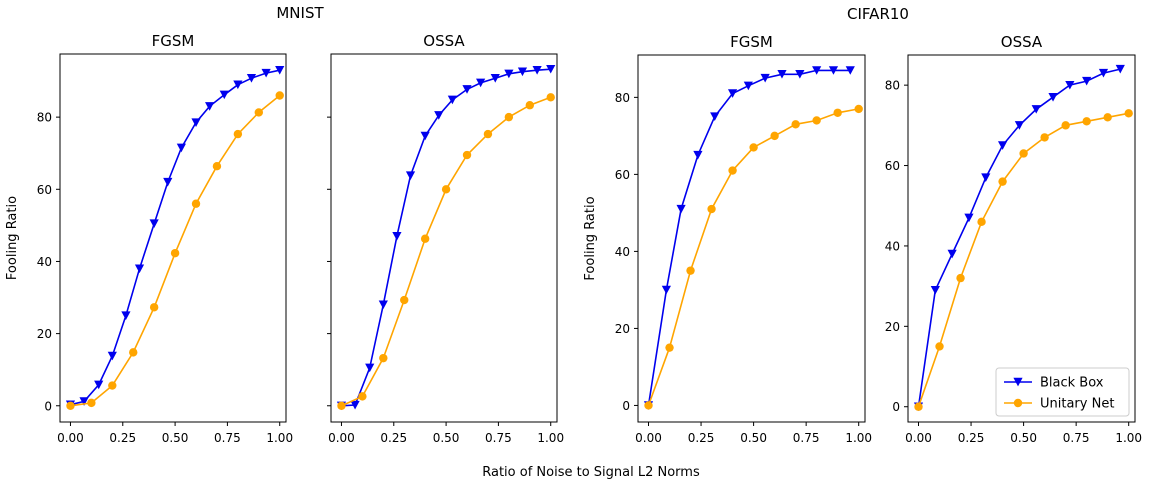  Describe the element at coordinates (1072, 383) in the screenshot. I see `legend-label: Black Box` at that location.